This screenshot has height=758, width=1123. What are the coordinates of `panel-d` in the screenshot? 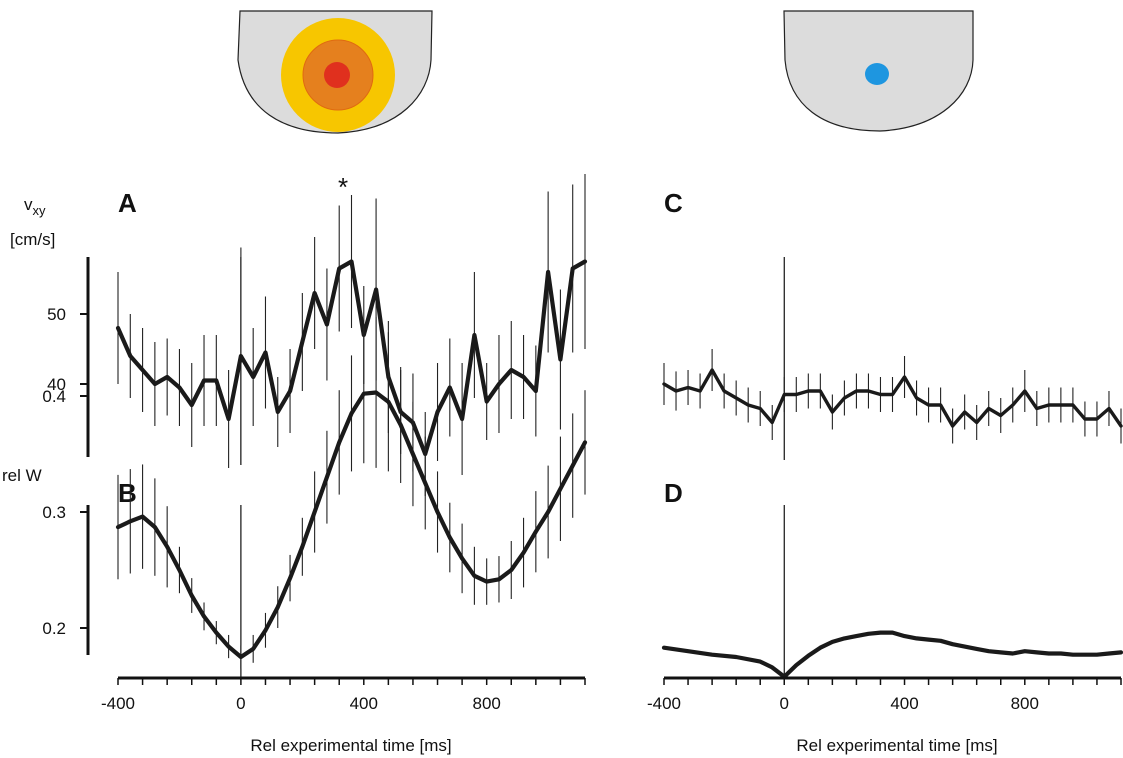 It's located at (892, 592).